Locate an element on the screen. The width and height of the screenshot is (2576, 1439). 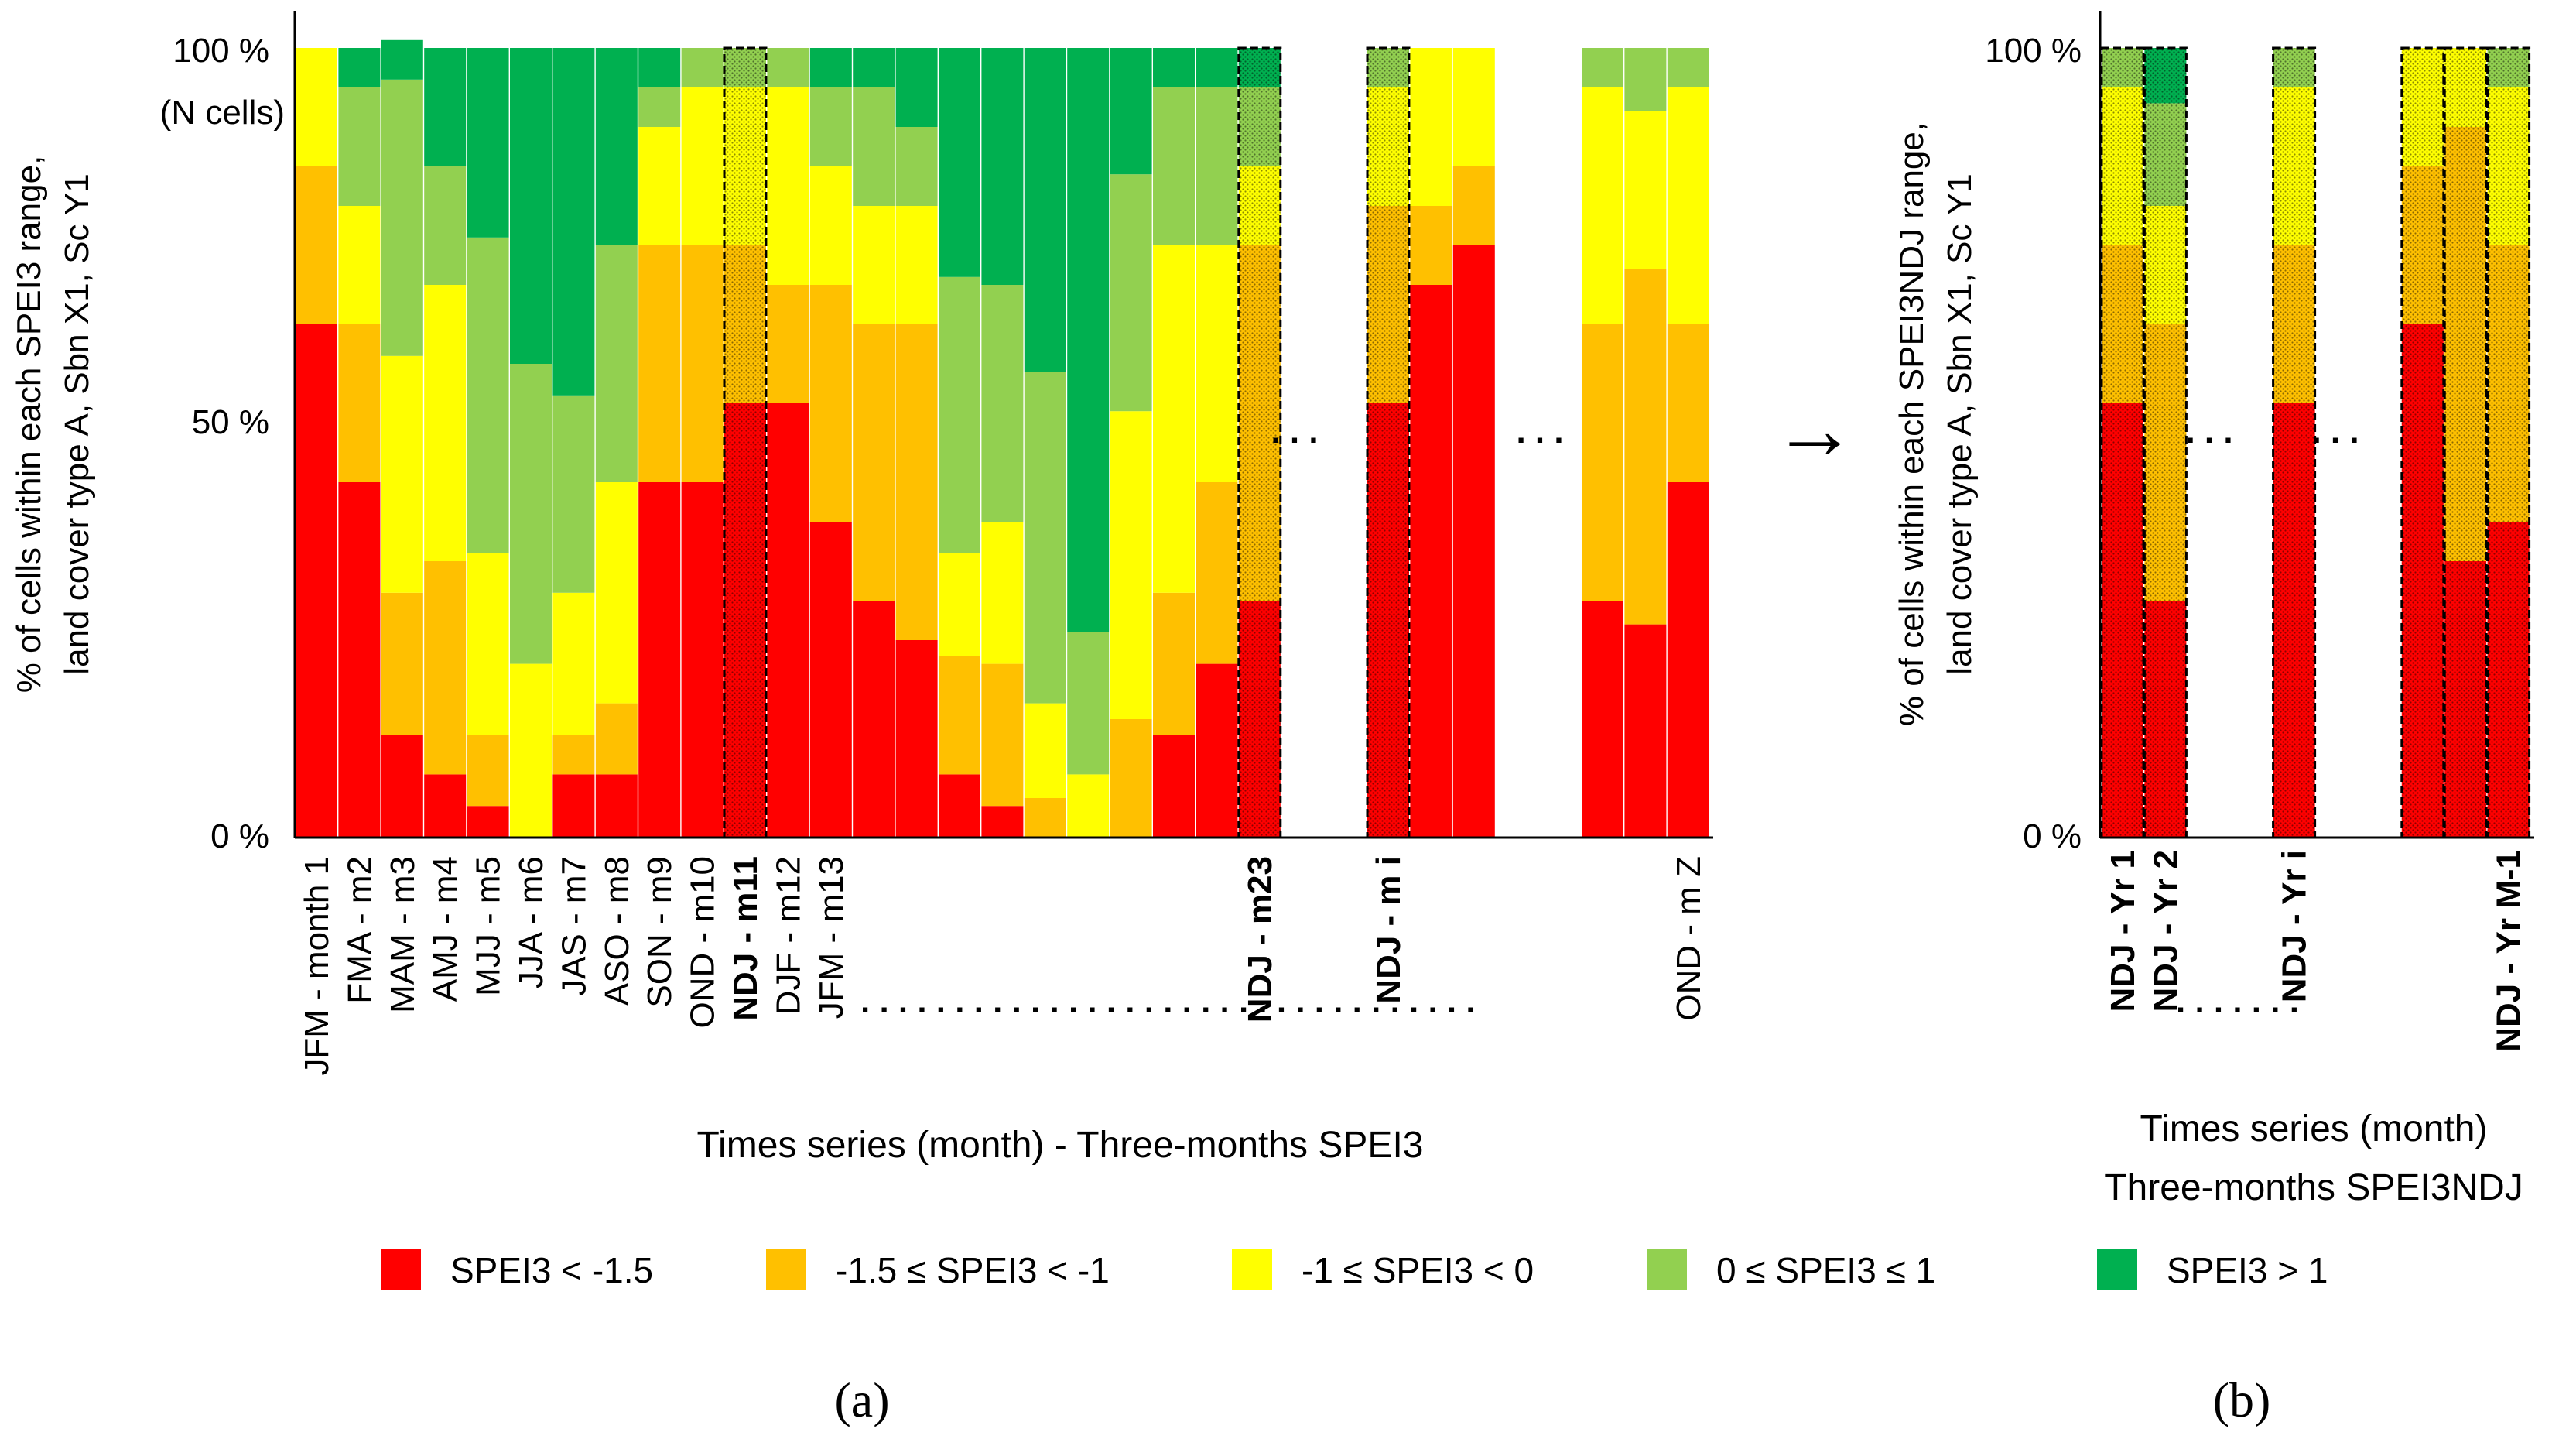
panel-b-gap-dots-1: . . . is located at coordinates (2209, 432).